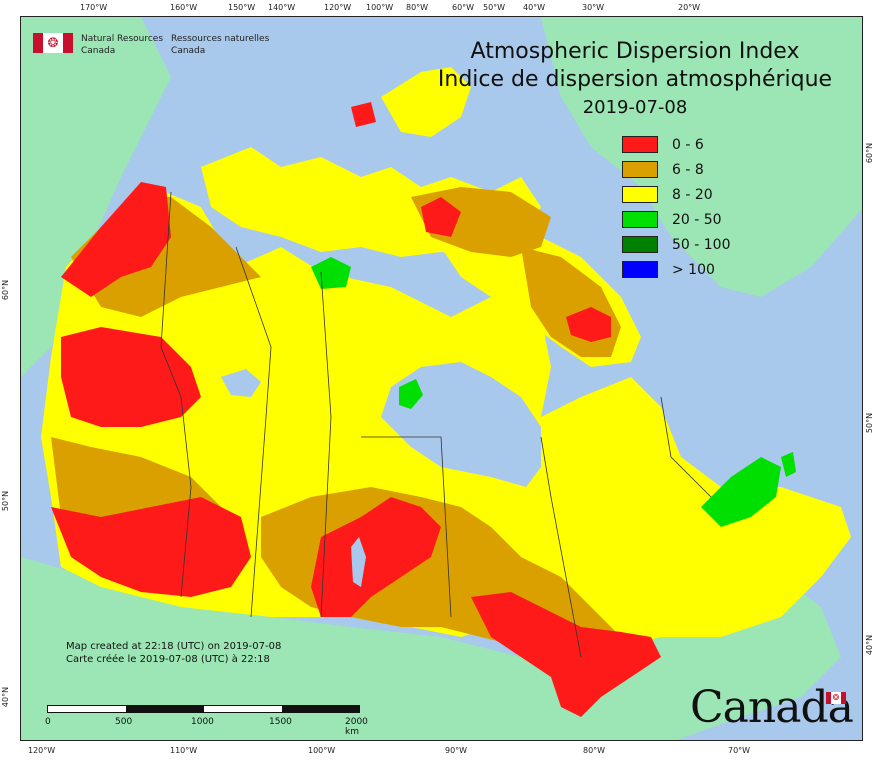  Describe the element at coordinates (94, 7) in the screenshot. I see `top-tick: 170°W` at that location.